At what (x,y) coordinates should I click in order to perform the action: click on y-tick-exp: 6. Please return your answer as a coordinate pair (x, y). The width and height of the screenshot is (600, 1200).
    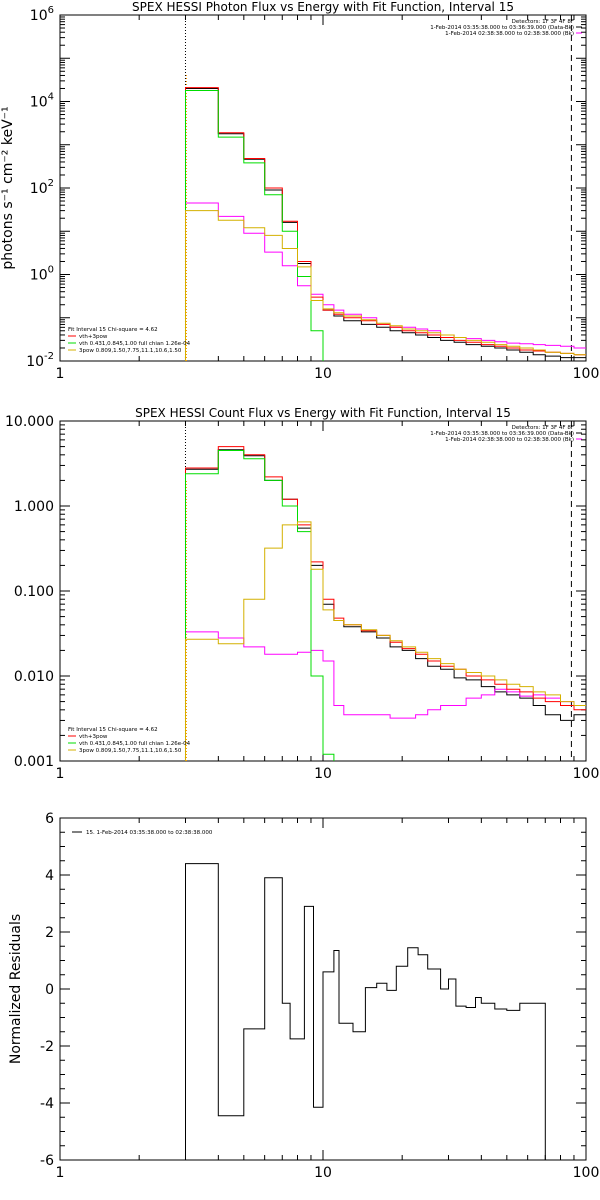
    Looking at the image, I should click on (51, 10).